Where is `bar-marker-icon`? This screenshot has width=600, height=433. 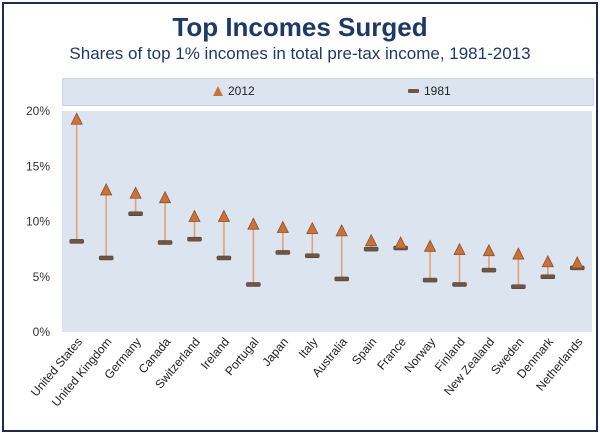 bar-marker-icon is located at coordinates (413, 91).